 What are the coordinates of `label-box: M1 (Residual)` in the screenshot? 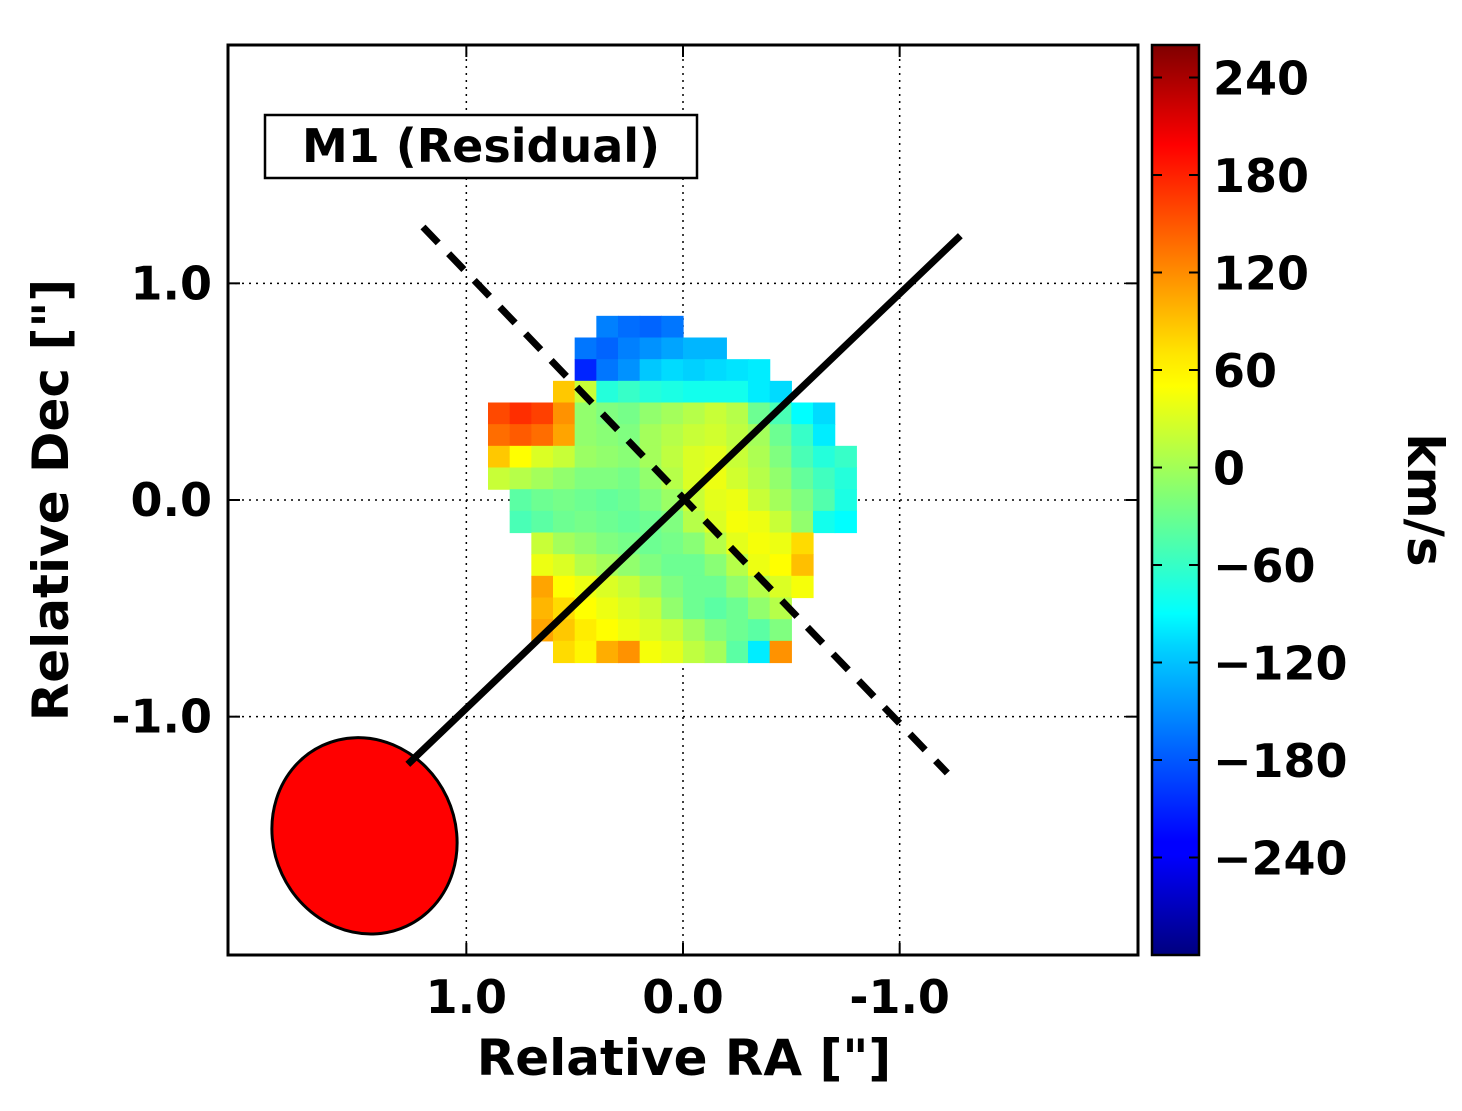 It's located at (481, 146).